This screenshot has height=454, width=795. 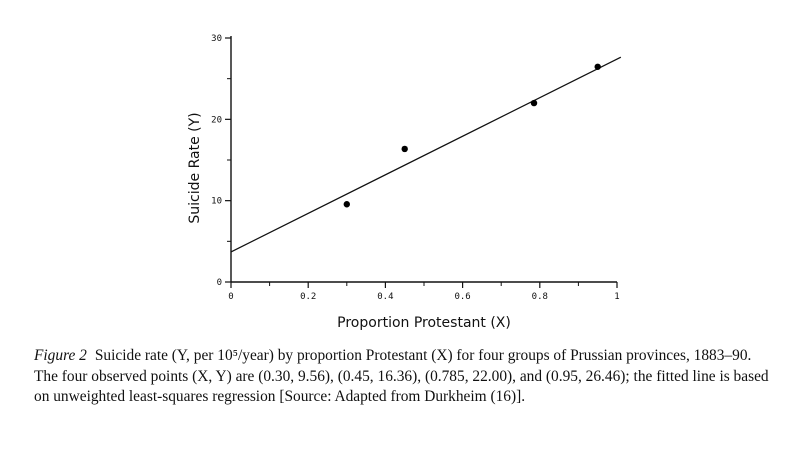 I want to click on x-tick-label: 0.6, so click(x=462, y=297).